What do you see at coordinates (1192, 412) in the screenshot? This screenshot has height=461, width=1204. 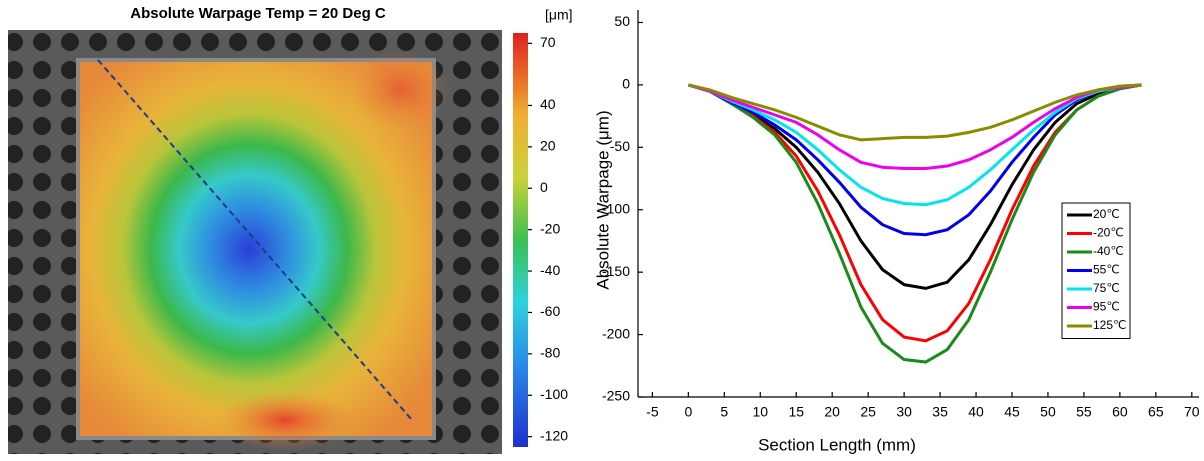 I see `x-tick-label: 70` at bounding box center [1192, 412].